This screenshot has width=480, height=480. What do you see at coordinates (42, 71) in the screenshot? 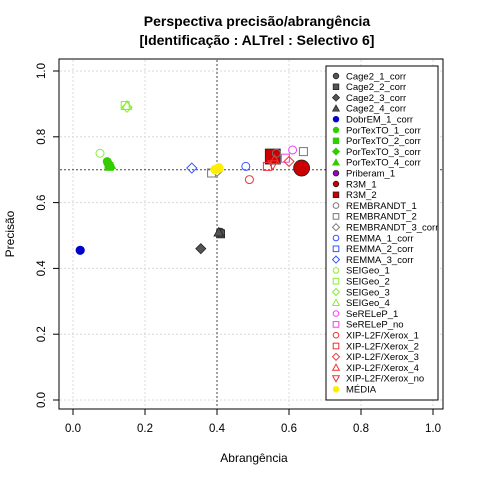
I see `y-tick-label: 1.0` at bounding box center [42, 71].